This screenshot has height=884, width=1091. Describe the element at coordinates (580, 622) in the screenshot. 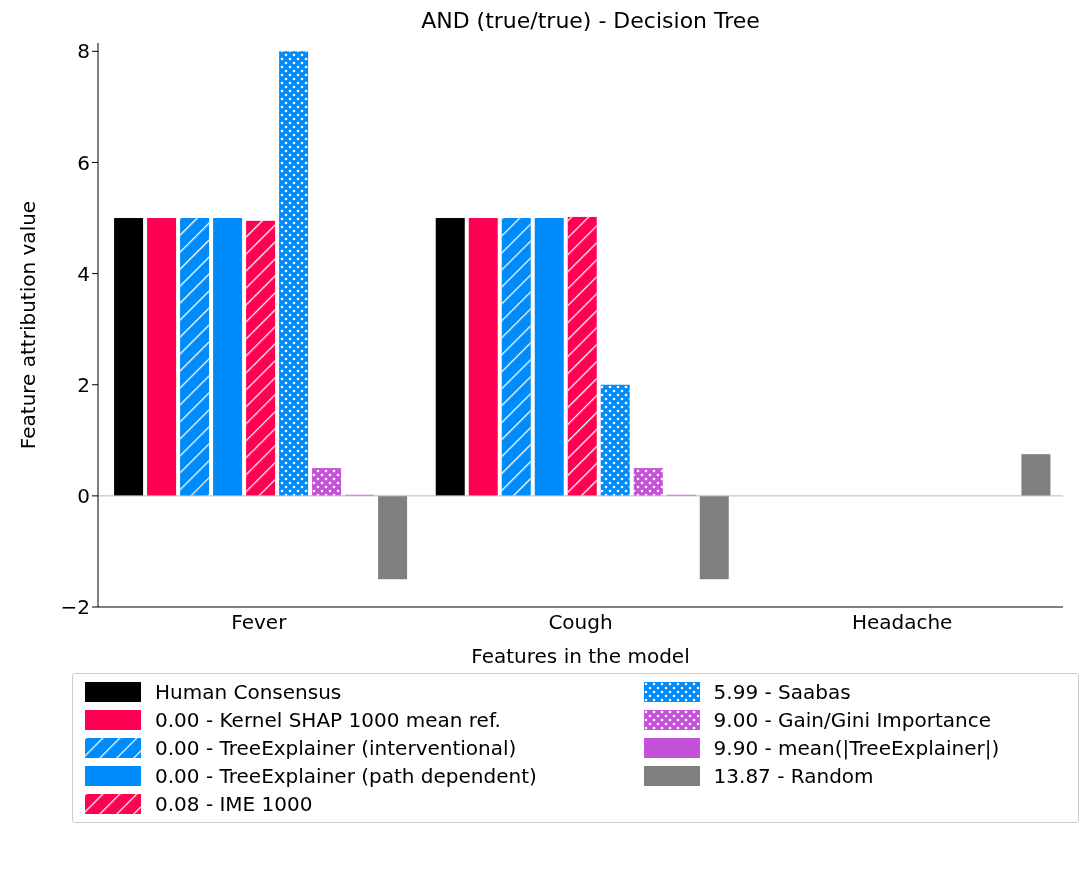

I see `x-tick-label: Cough` at that location.